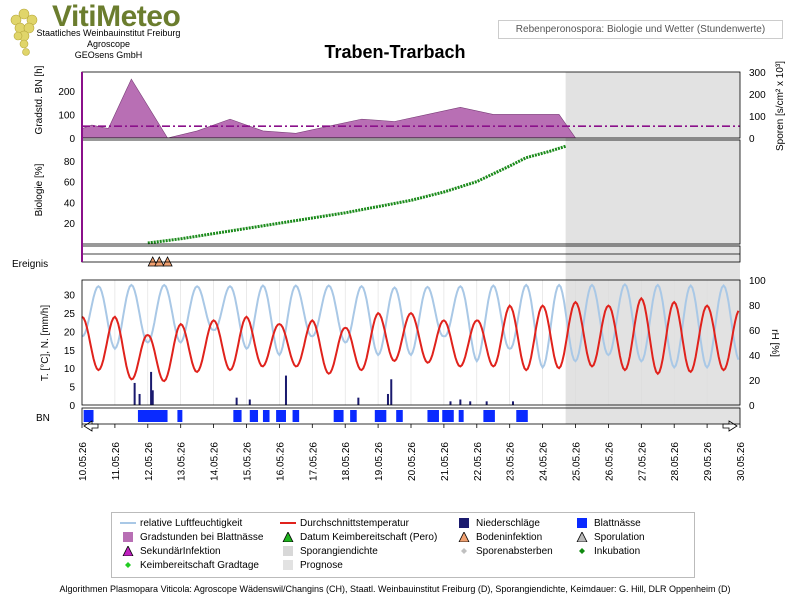 The image size is (800, 600). Describe the element at coordinates (609, 461) in the screenshot. I see `x-tick-label: 26.05.26` at that location.